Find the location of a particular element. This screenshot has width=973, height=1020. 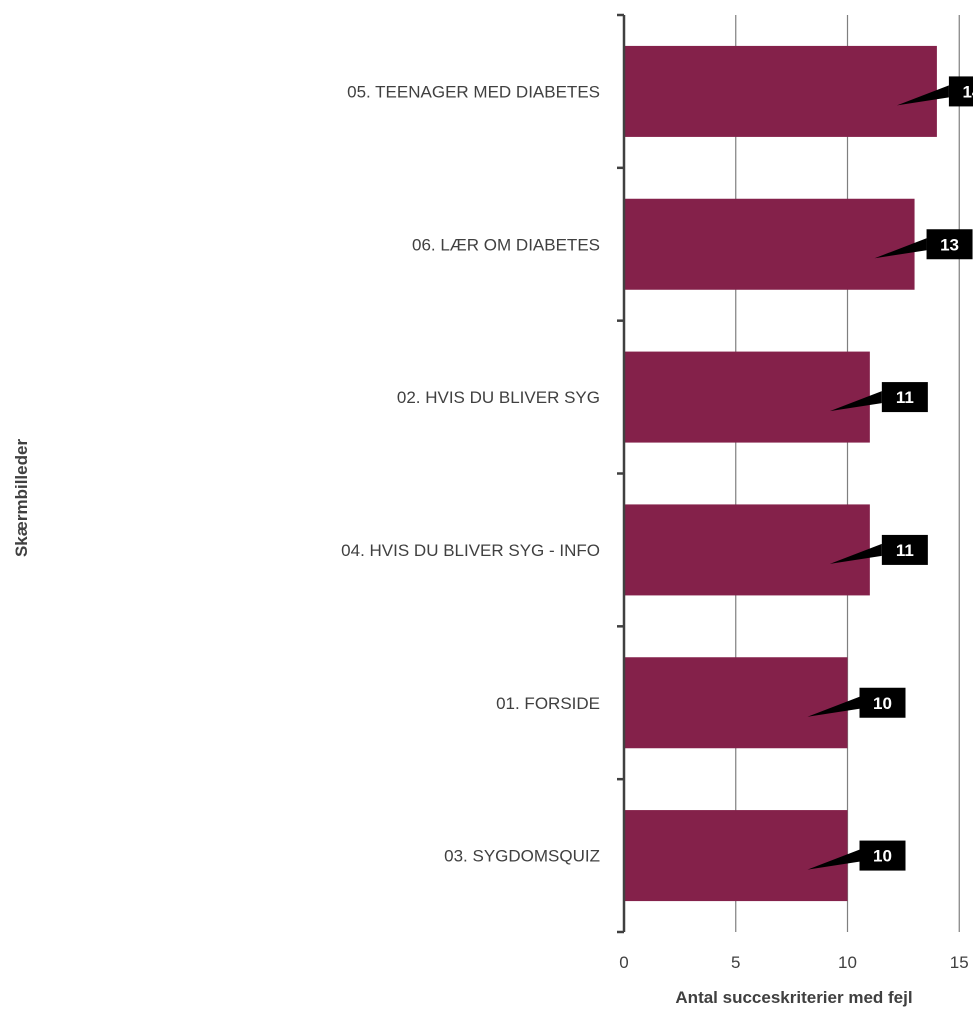

y-axis-title: Skærmbilleder is located at coordinates (21, 498).